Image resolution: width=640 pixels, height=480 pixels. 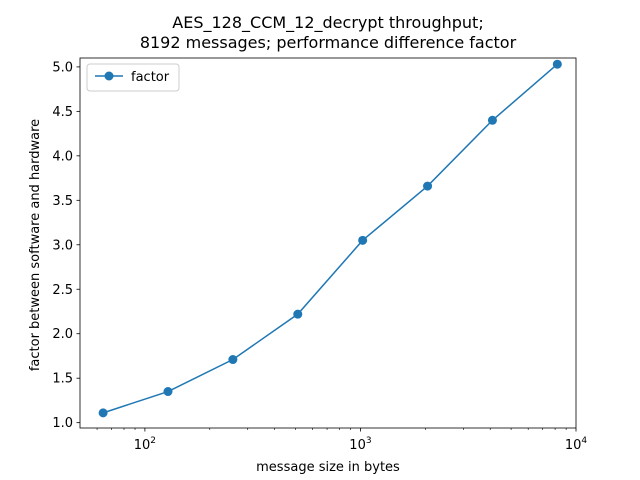 What do you see at coordinates (35, 245) in the screenshot?
I see `y-axis-label: factor between software and hardware` at bounding box center [35, 245].